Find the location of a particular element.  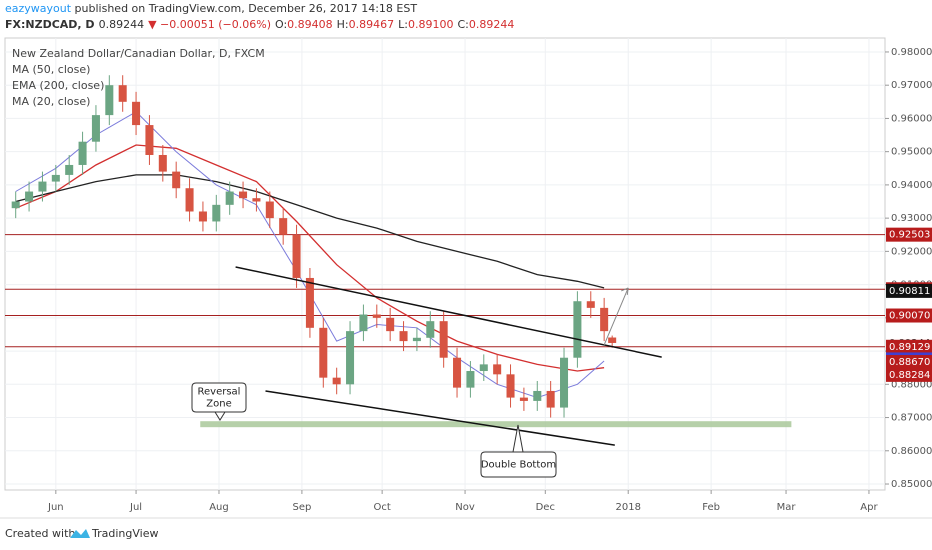

x-tick-label: Sep is located at coordinates (301, 507).